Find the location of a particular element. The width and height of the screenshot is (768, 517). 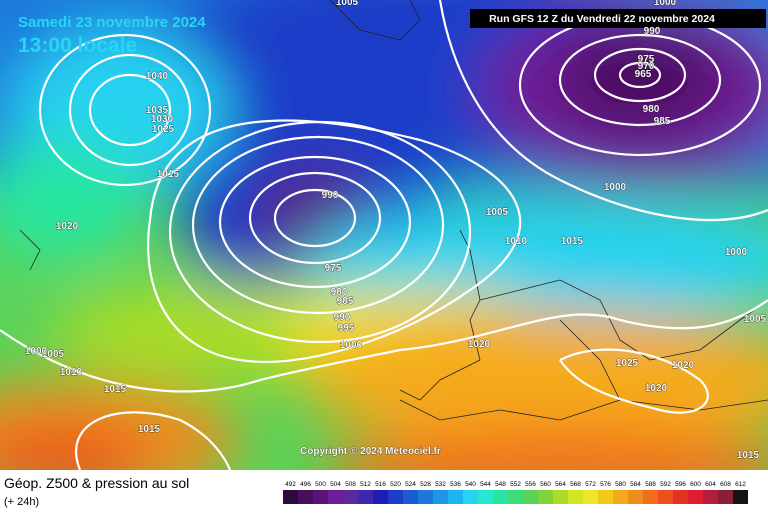

scale-label: 524 is located at coordinates (410, 484).